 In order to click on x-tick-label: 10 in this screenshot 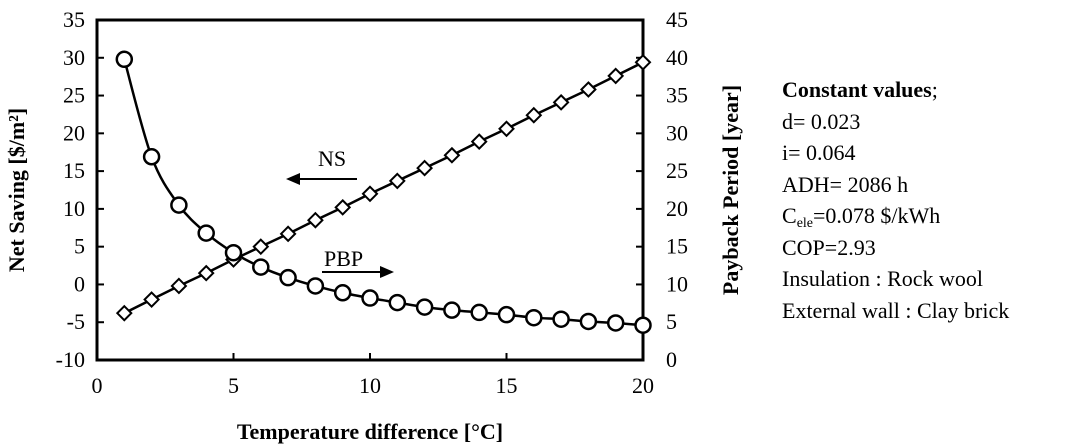, I will do `click(370, 385)`.